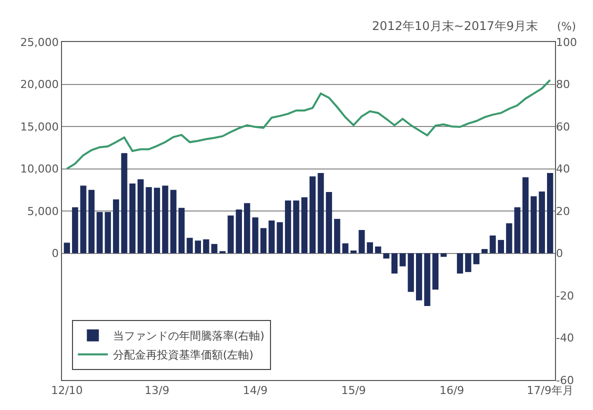 Image resolution: width=593 pixels, height=410 pixels. What do you see at coordinates (255, 391) in the screenshot?
I see `x-tick-label: 14/9` at bounding box center [255, 391].